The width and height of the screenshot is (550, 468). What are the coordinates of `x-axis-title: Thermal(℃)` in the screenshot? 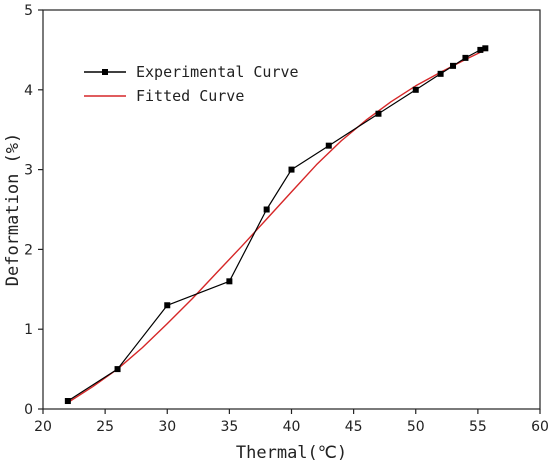 It's located at (291, 453).